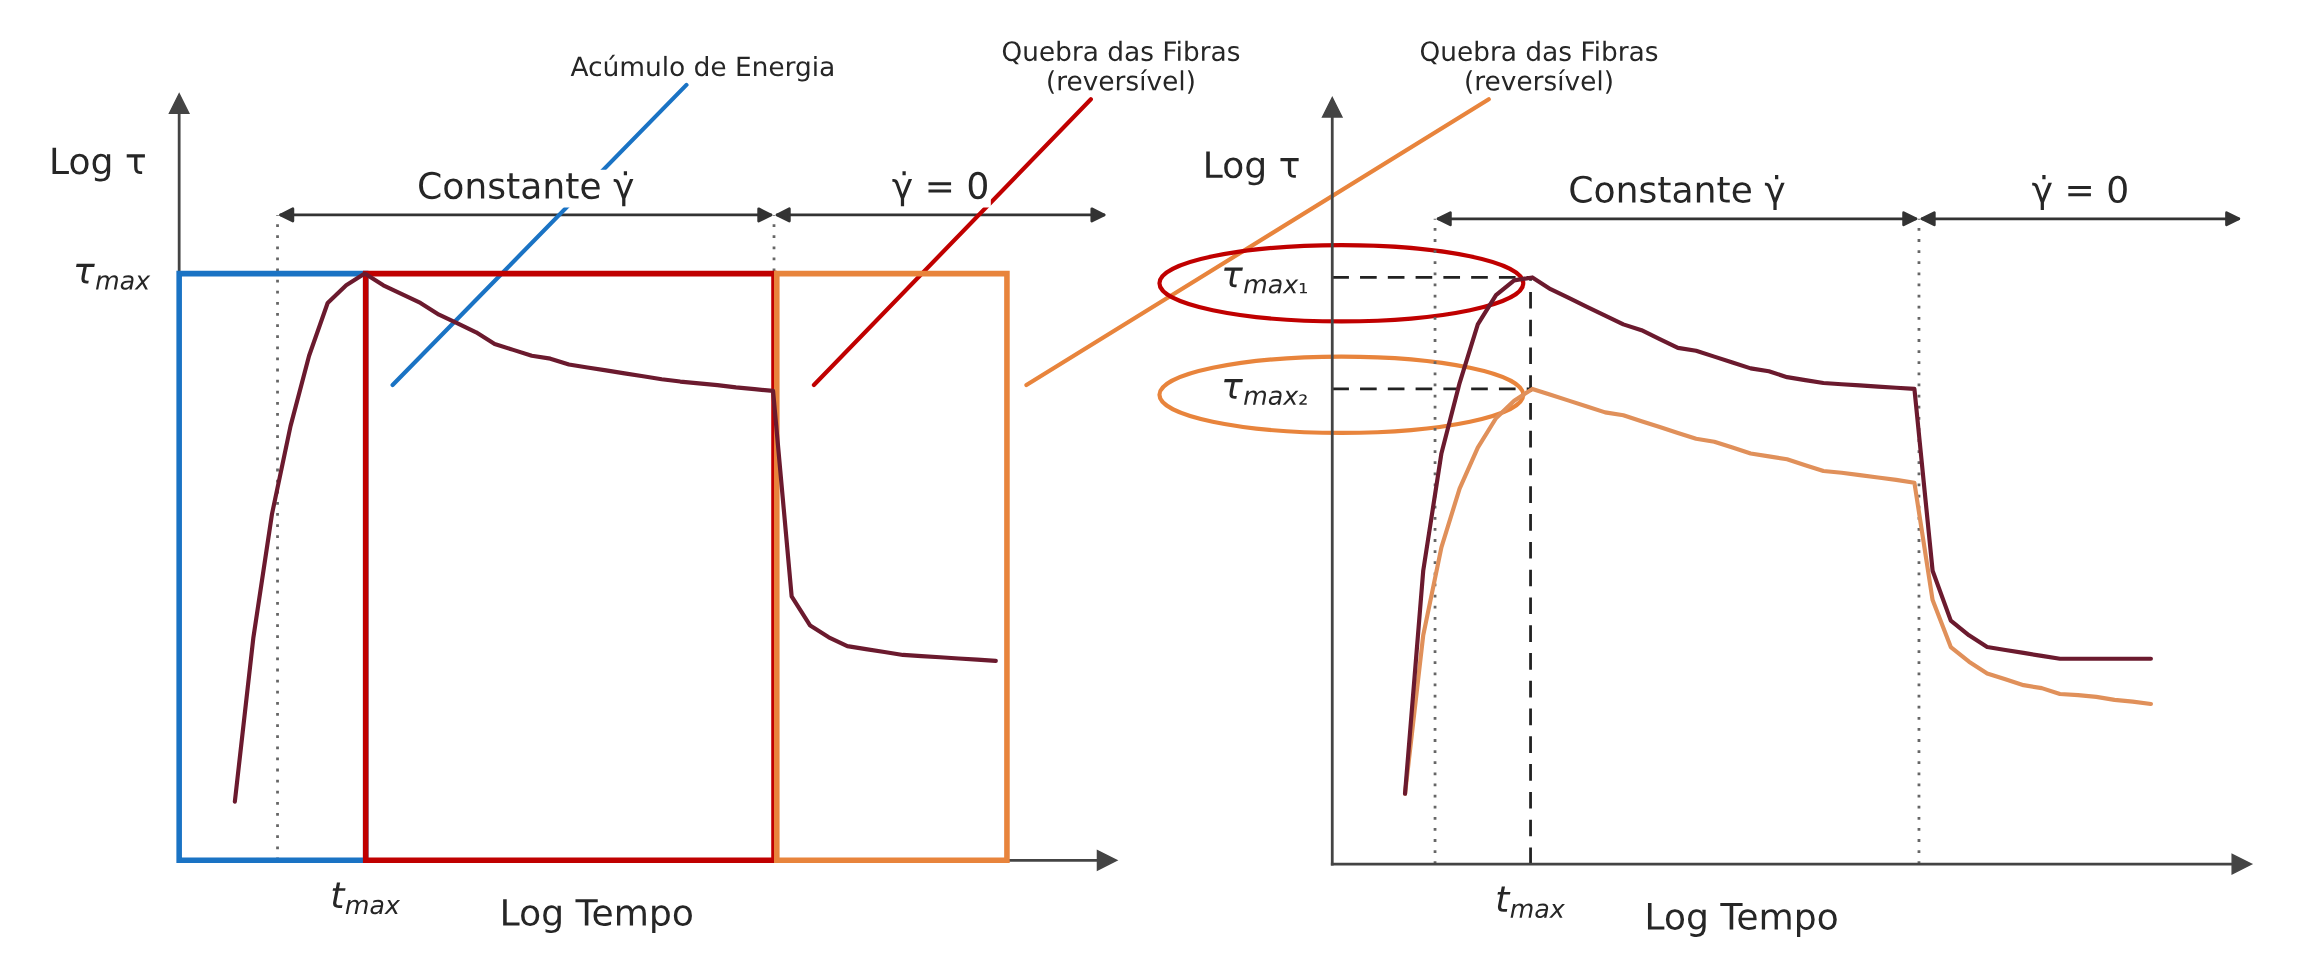 The width and height of the screenshot is (2297, 958). What do you see at coordinates (1265, 280) in the screenshot?
I see `ref-line-label: τ$_{max₁}$` at bounding box center [1265, 280].